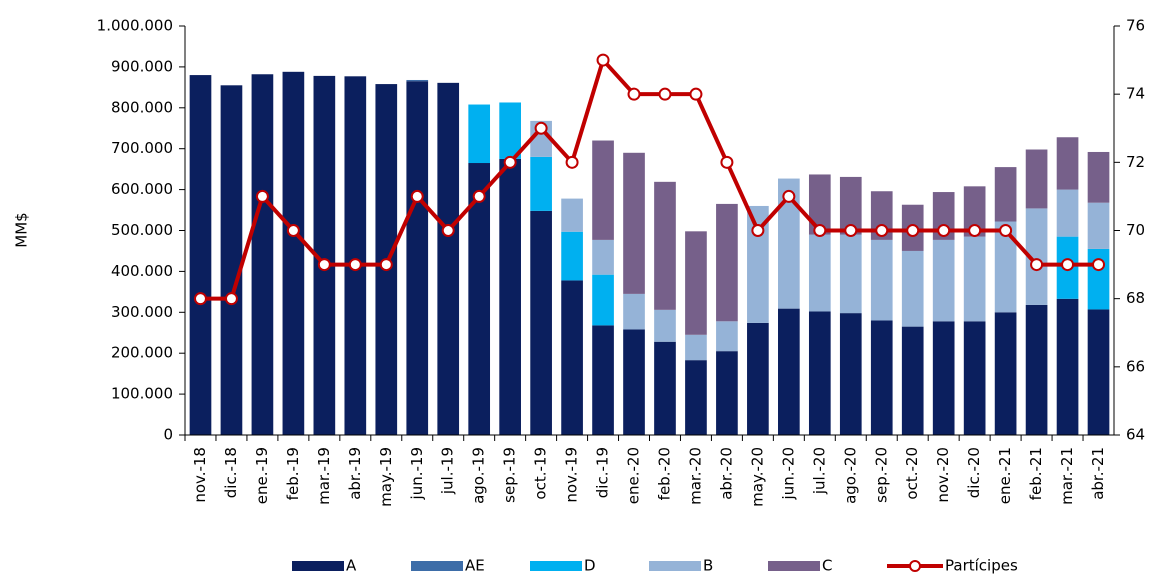 Image resolution: width=1166 pixels, height=578 pixels. What do you see at coordinates (850, 475) in the screenshot?
I see `x-tick-label: ago.-20` at bounding box center [850, 475].